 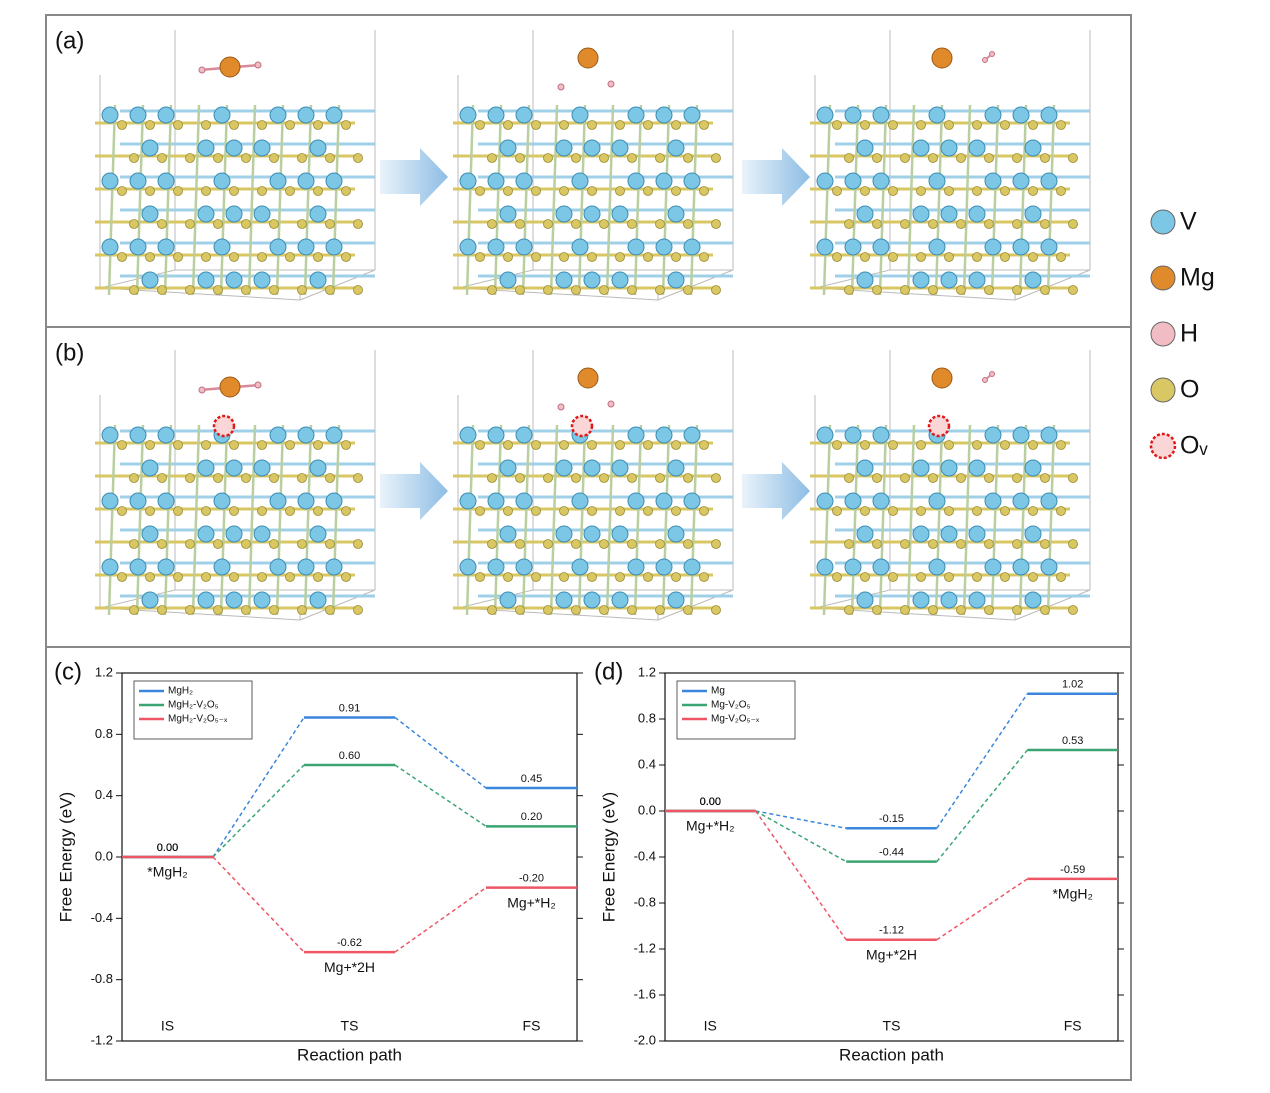 I want to click on legend-label: Mg-V₂O₅, so click(x=731, y=705).